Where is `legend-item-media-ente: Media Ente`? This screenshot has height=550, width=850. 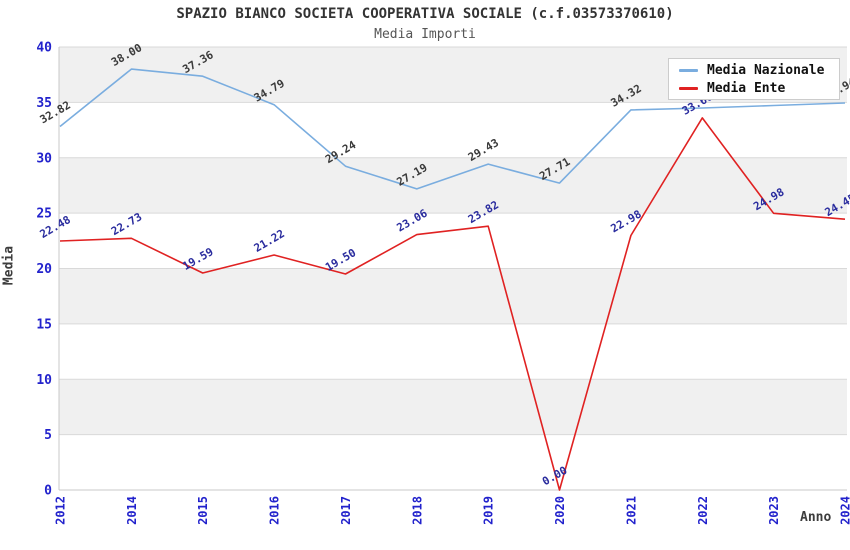
legend-item-media-ente: Media Ente is located at coordinates (759, 88).